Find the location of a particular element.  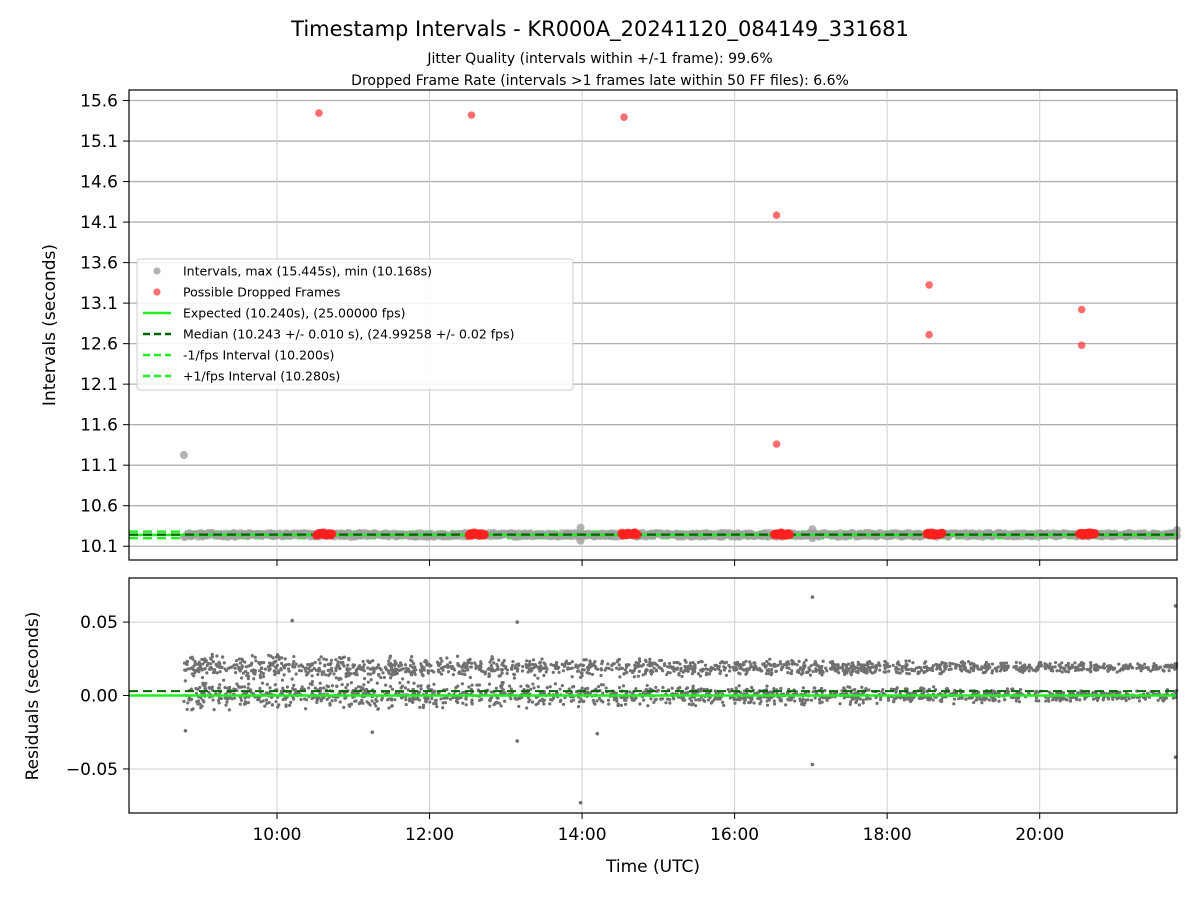

legend-entry-0-label: Intervals, max (15.445s), min (10.168s) is located at coordinates (307, 271).